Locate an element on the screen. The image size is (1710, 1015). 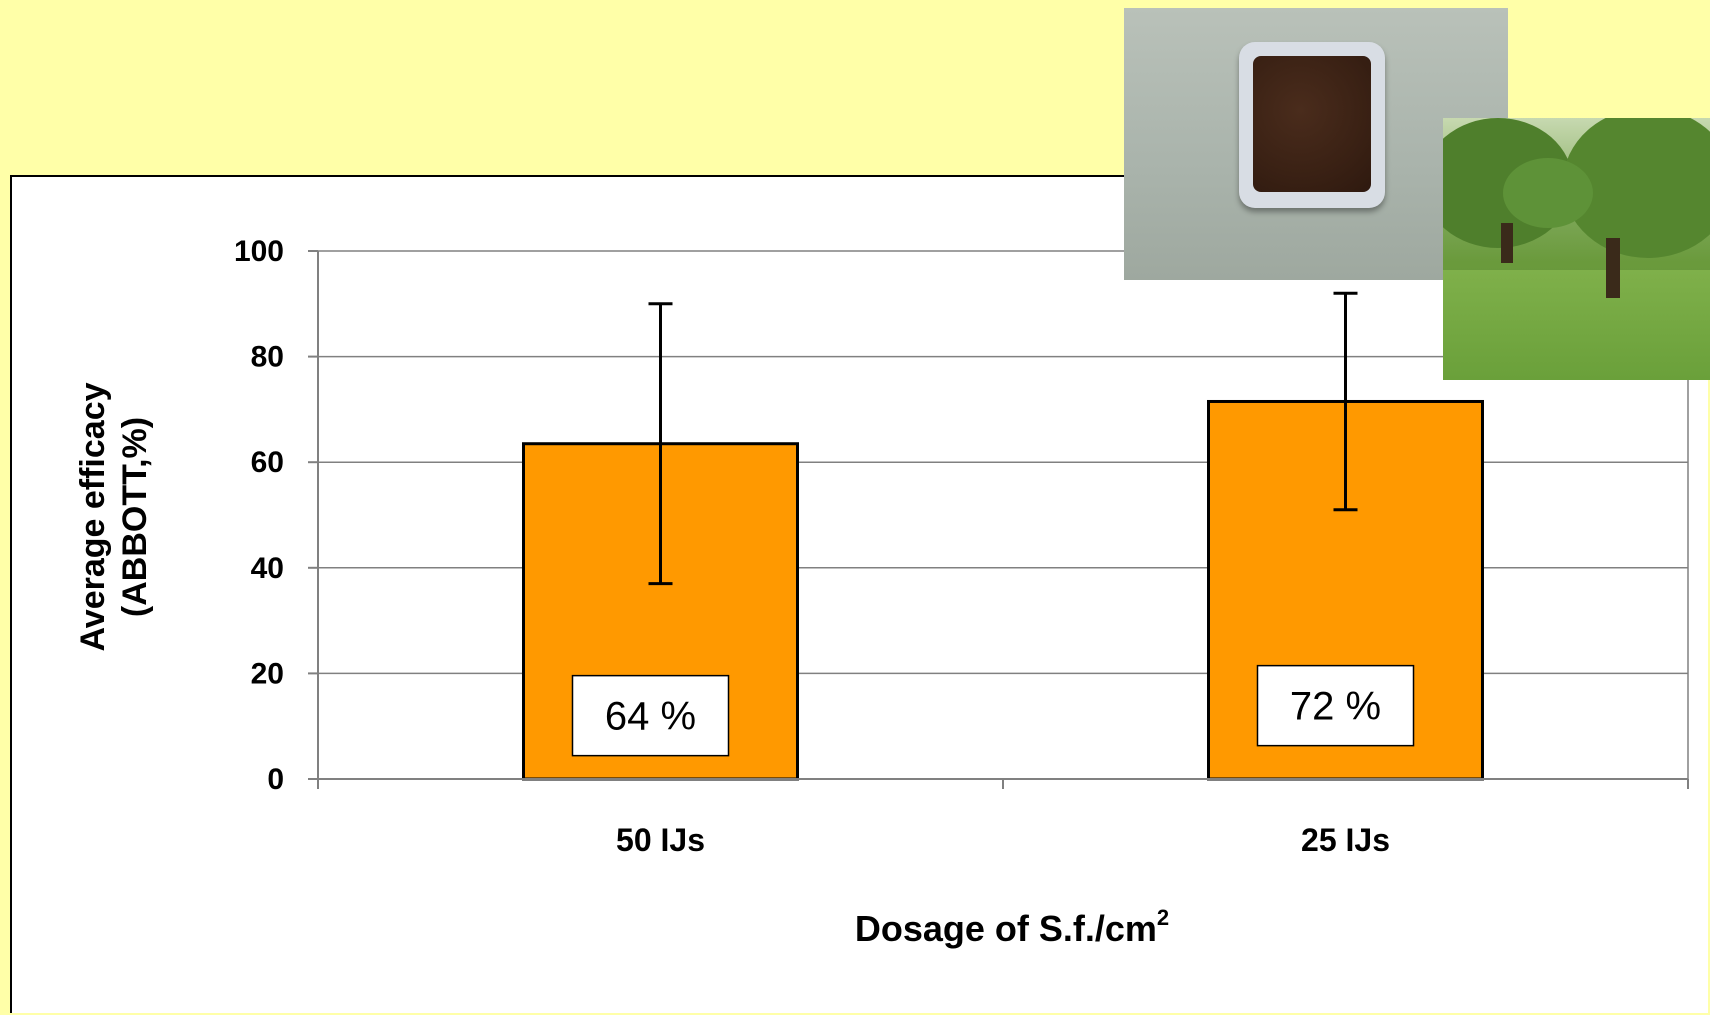
category-label: 25 IJs is located at coordinates (1345, 840).